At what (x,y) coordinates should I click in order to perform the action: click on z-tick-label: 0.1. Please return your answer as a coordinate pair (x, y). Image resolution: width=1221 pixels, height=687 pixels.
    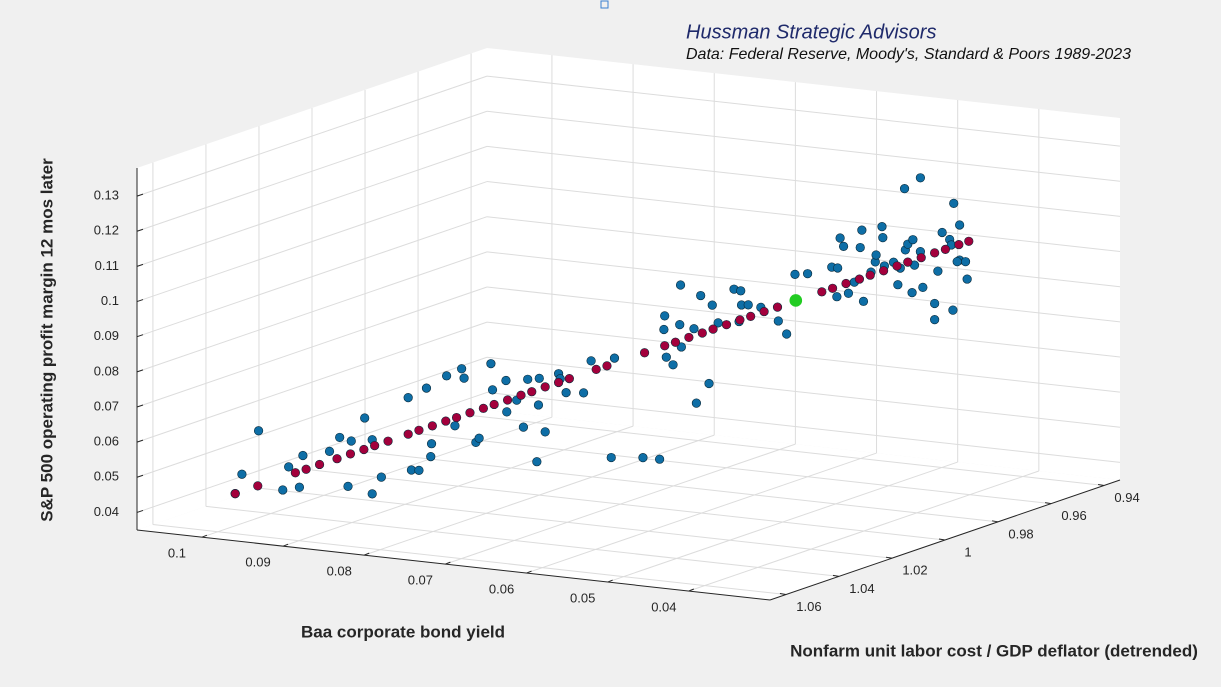
    Looking at the image, I should click on (110, 300).